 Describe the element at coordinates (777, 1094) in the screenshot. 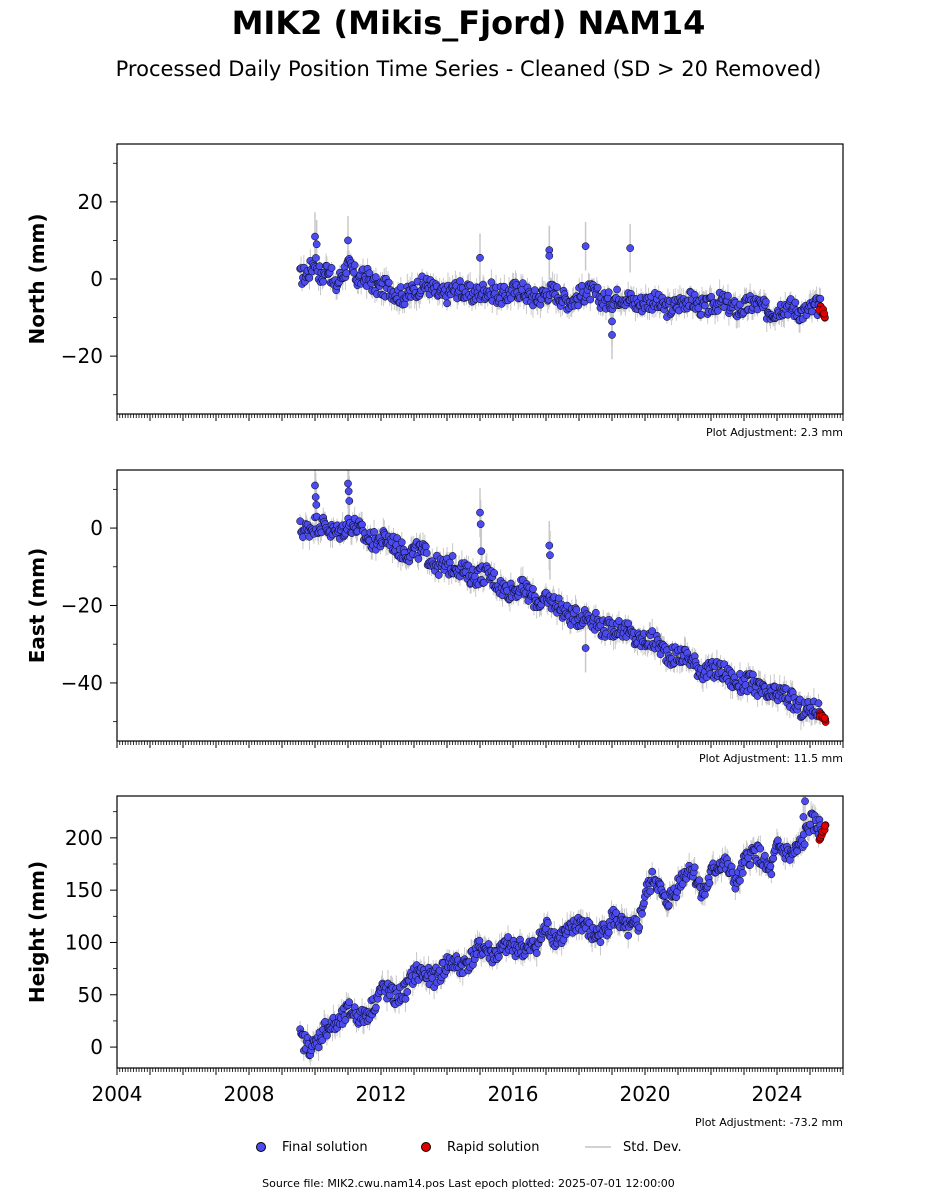

I see `x-tick-label: 2024` at that location.